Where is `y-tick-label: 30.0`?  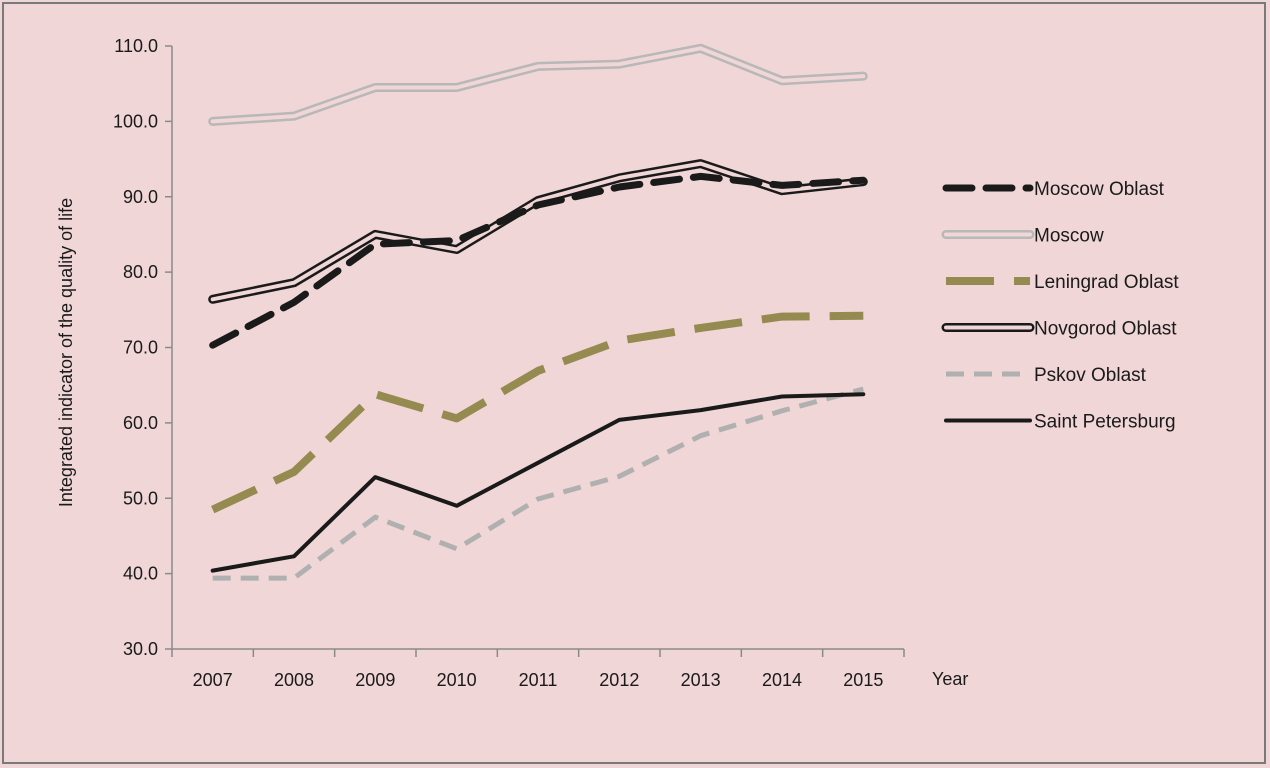 y-tick-label: 30.0 is located at coordinates (140, 649).